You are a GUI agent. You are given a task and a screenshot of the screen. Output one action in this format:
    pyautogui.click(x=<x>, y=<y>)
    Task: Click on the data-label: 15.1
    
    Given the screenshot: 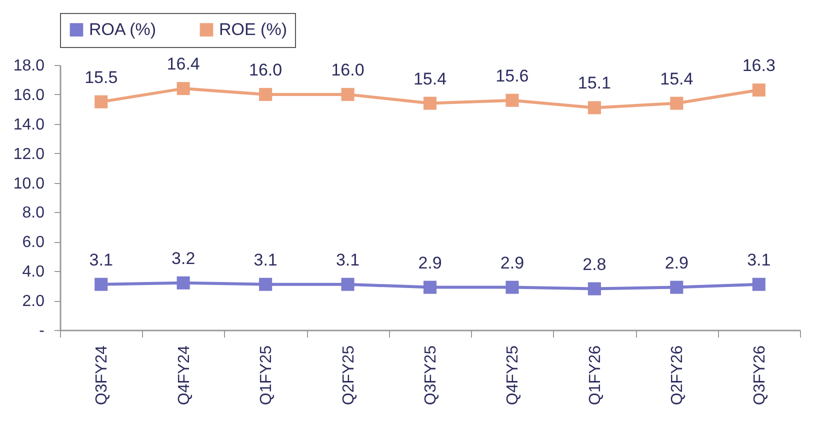 What is the action you would take?
    pyautogui.click(x=594, y=83)
    